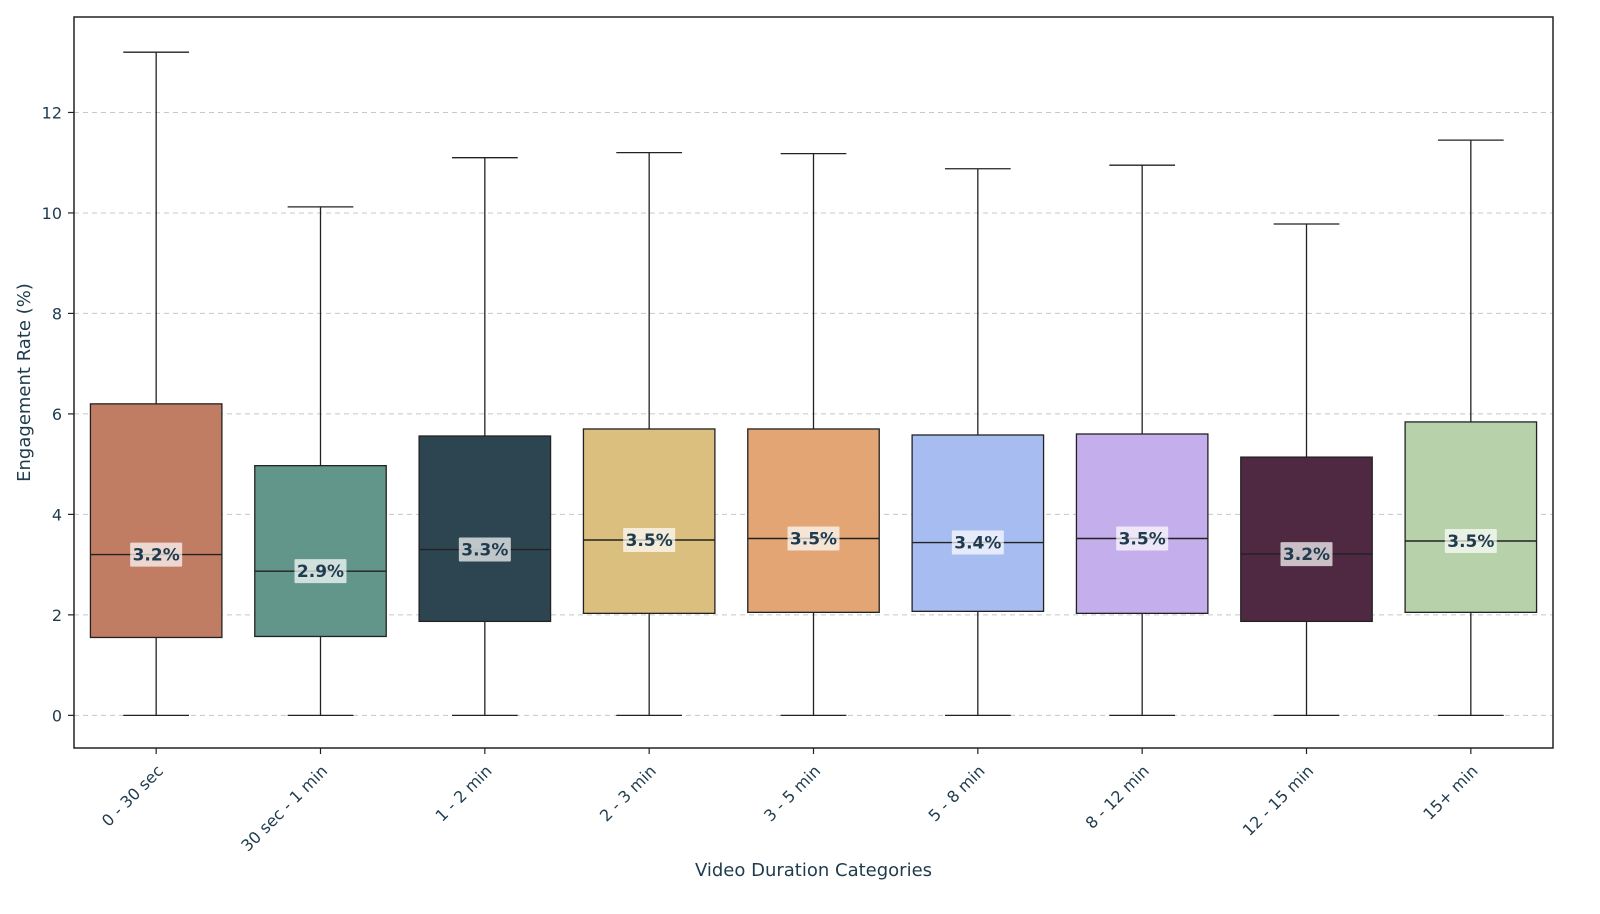 This screenshot has height=914, width=1600. I want to click on median-label: 3.4%, so click(977, 544).